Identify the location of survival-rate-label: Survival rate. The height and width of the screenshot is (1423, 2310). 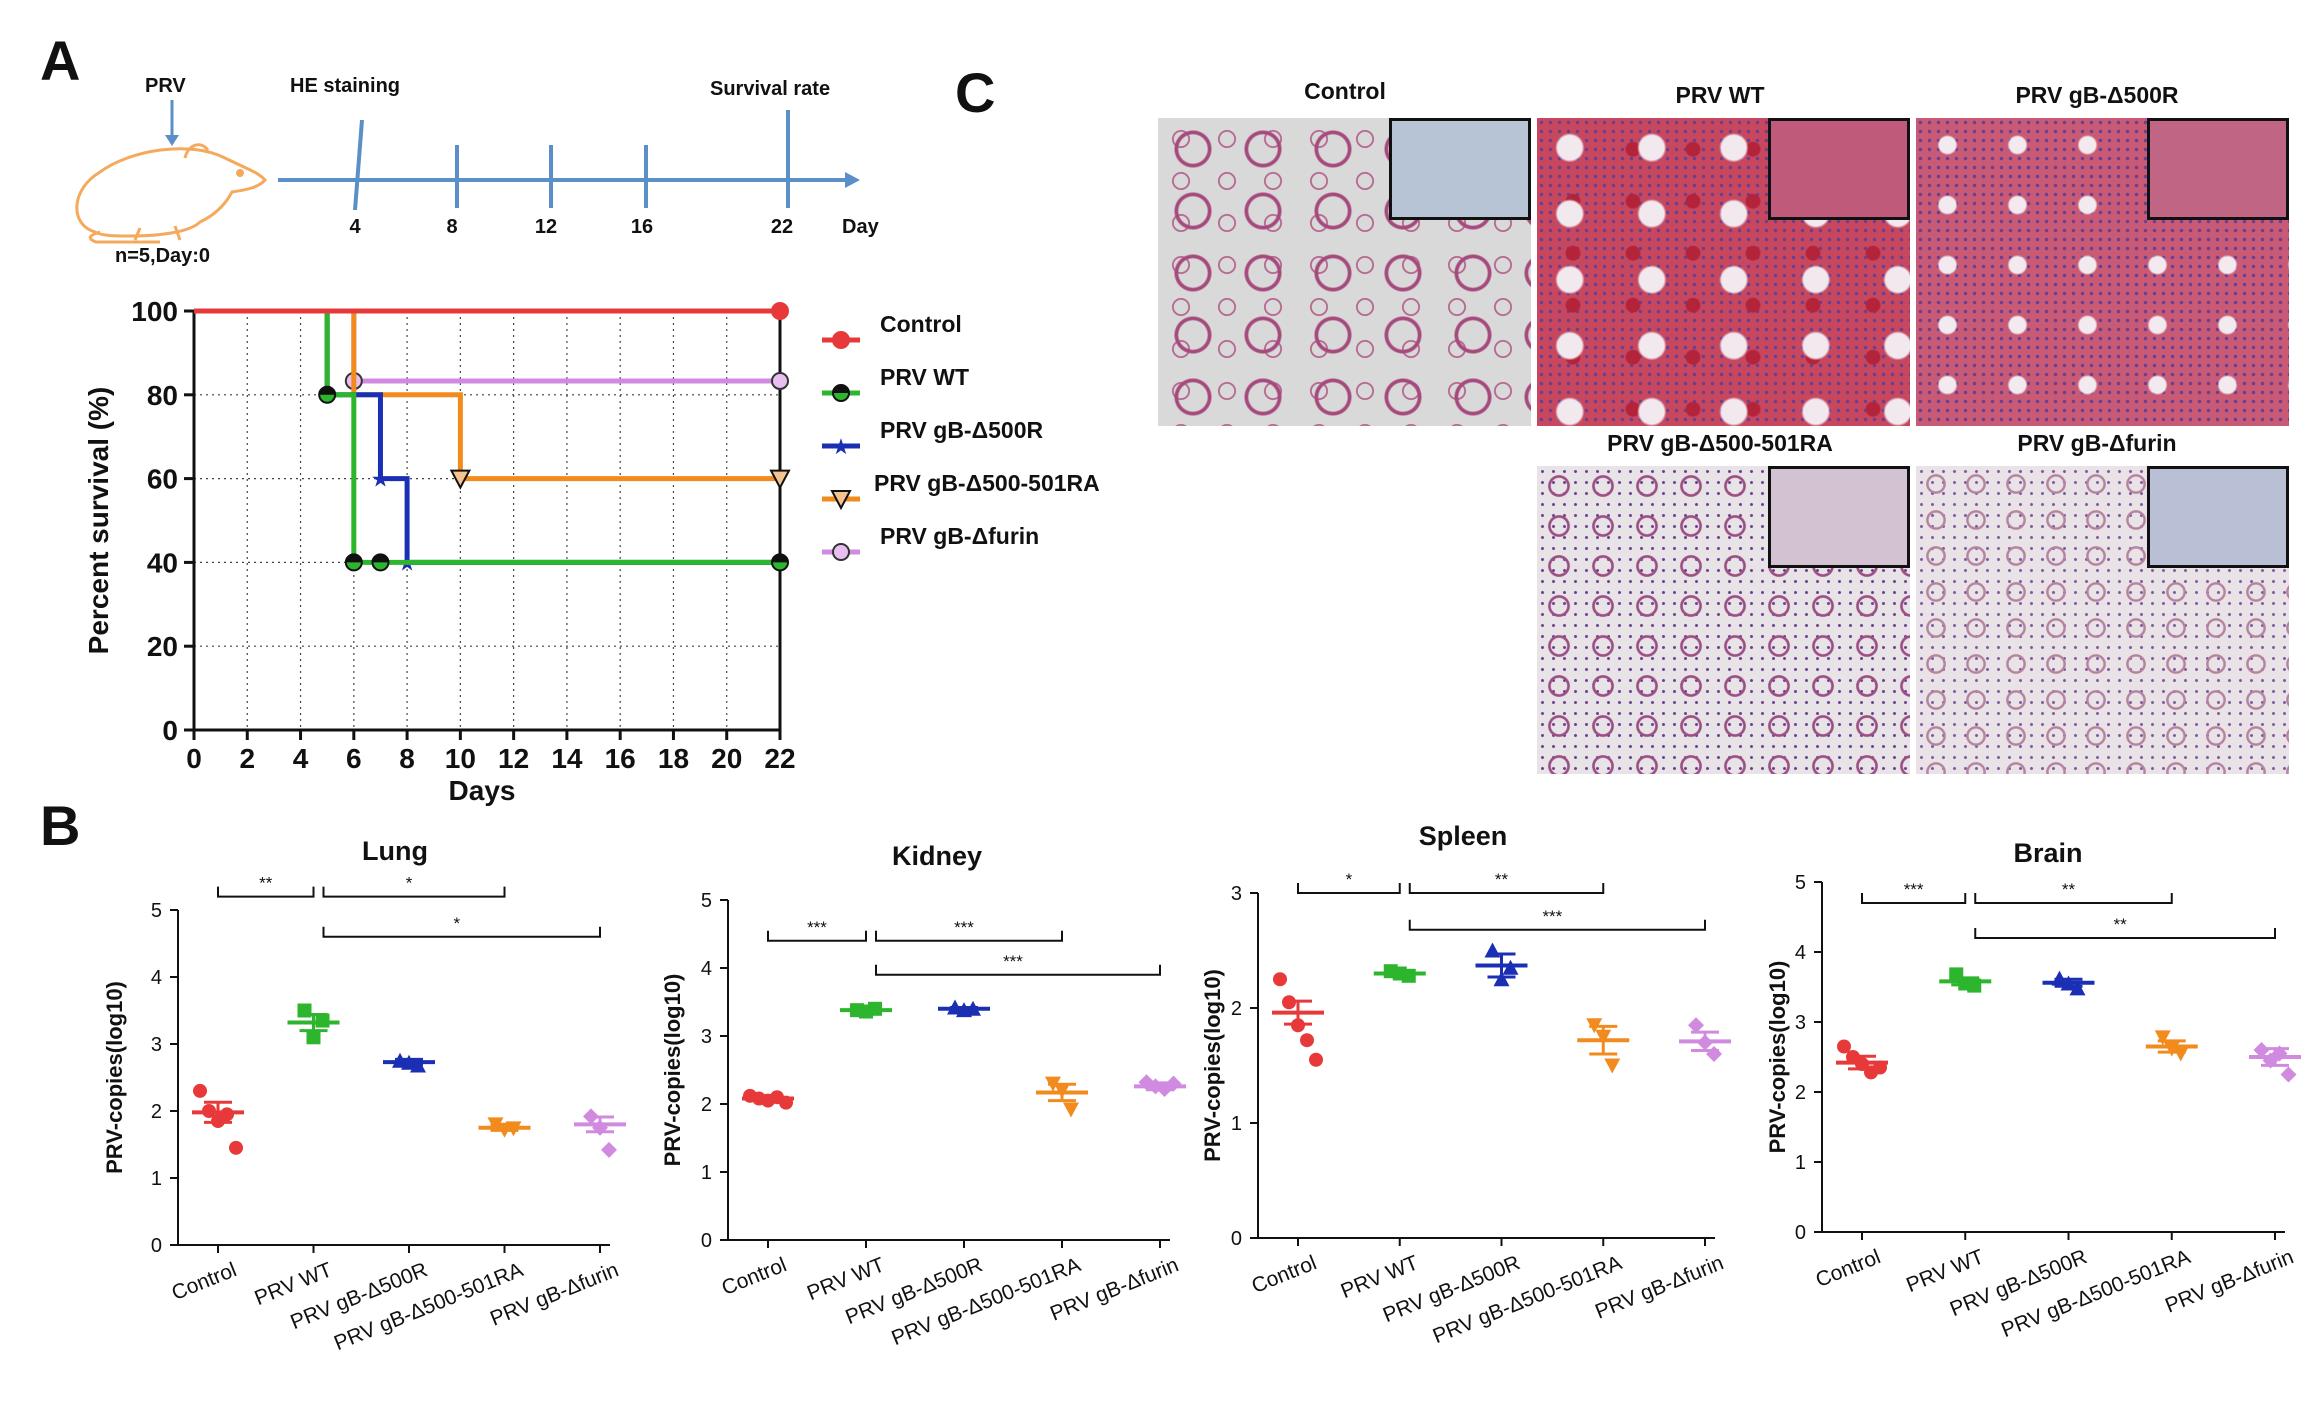
(770, 89).